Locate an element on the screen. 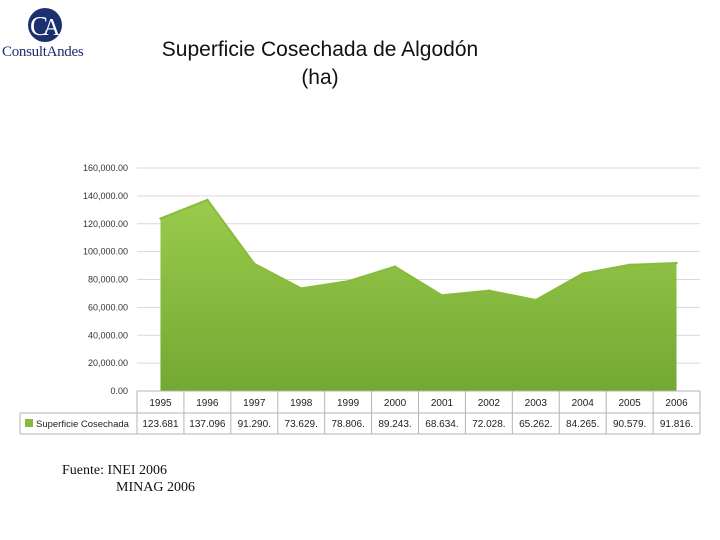 The height and width of the screenshot is (540, 720). legend-swatch is located at coordinates (29, 423).